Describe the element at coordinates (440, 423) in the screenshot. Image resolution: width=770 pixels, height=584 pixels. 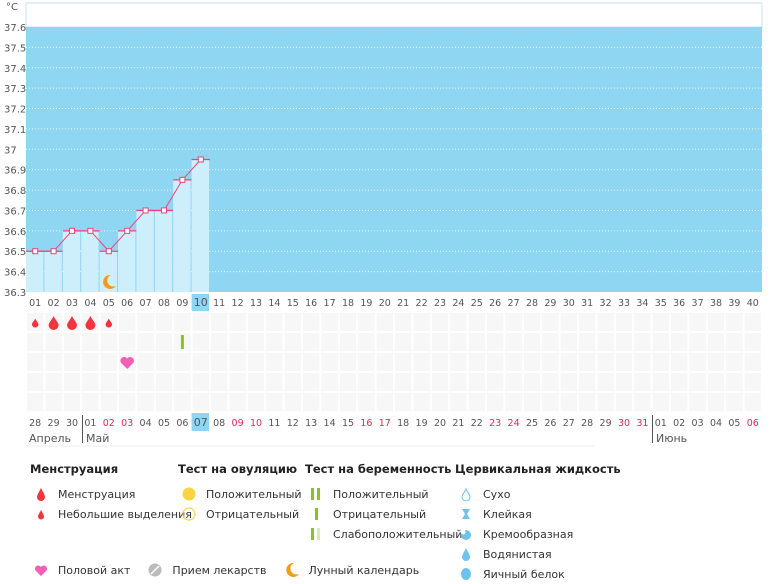
I see `calendar-date-label: 20` at that location.